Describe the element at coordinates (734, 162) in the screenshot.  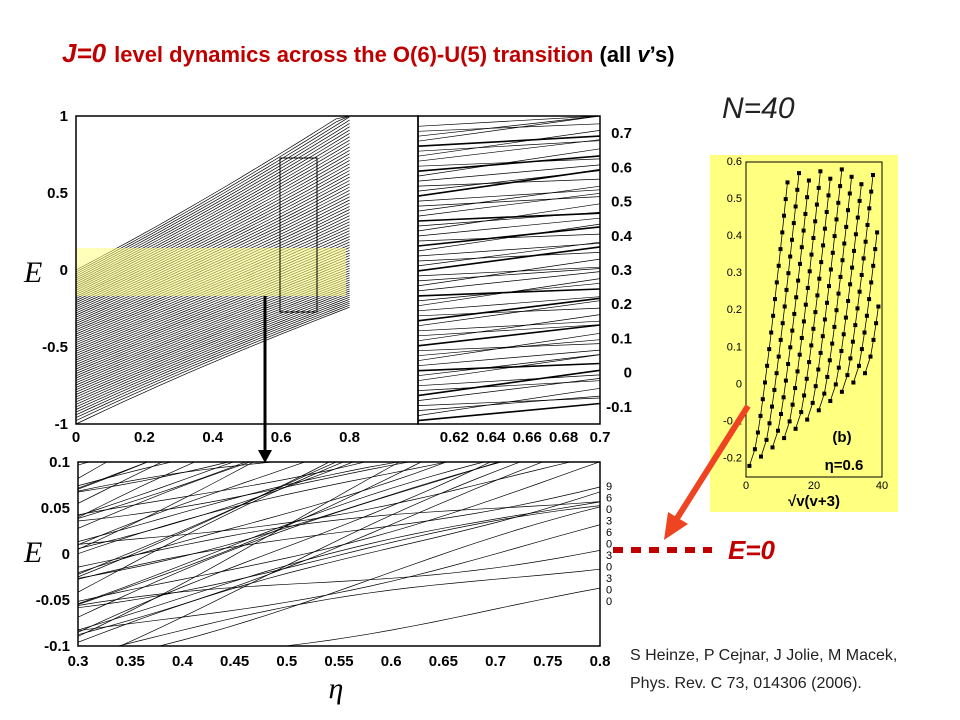
I see `inset-y-tick: 0.6` at that location.